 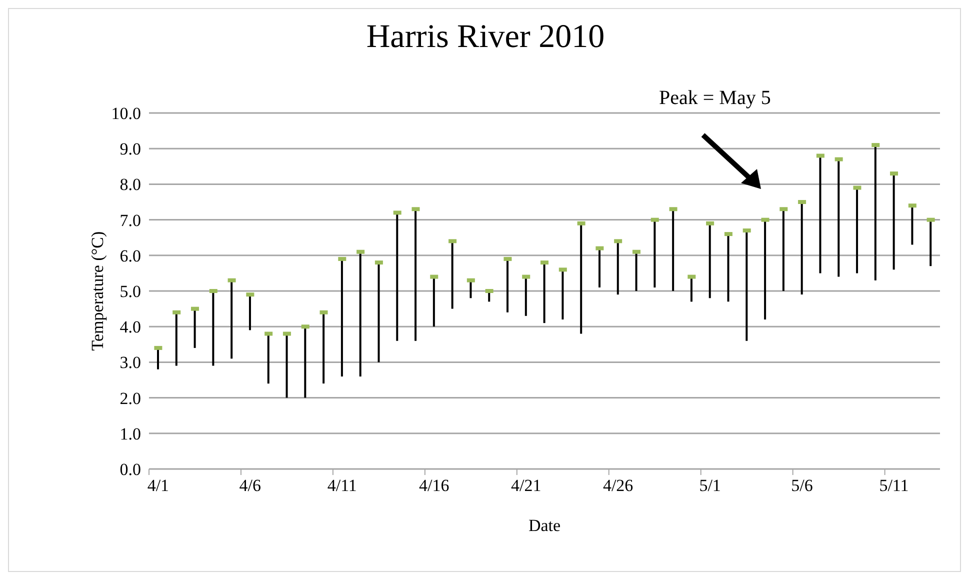 I want to click on x-tick-label: 4/11, so click(x=342, y=485).